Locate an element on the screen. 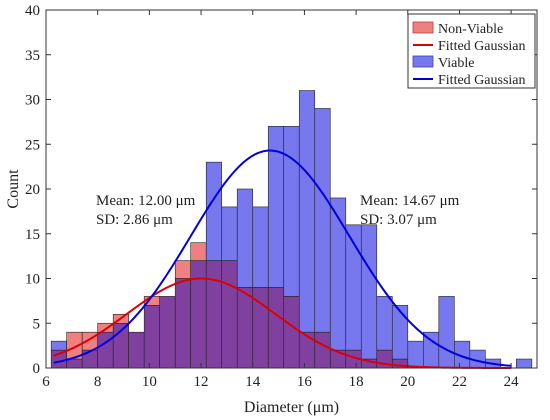 The height and width of the screenshot is (420, 550). legend-viable-label: Viable is located at coordinates (456, 63).